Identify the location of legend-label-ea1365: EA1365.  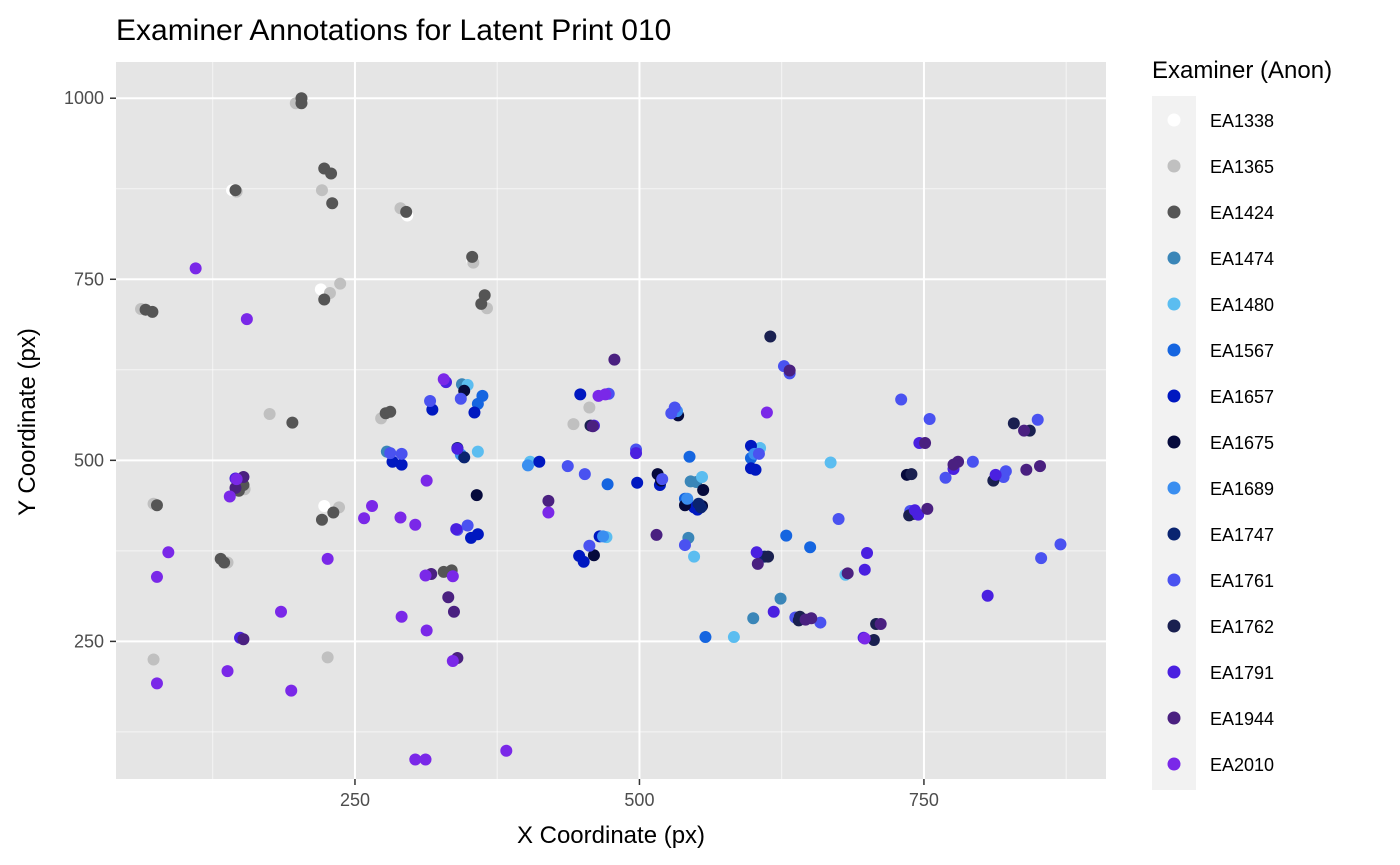
(1242, 167).